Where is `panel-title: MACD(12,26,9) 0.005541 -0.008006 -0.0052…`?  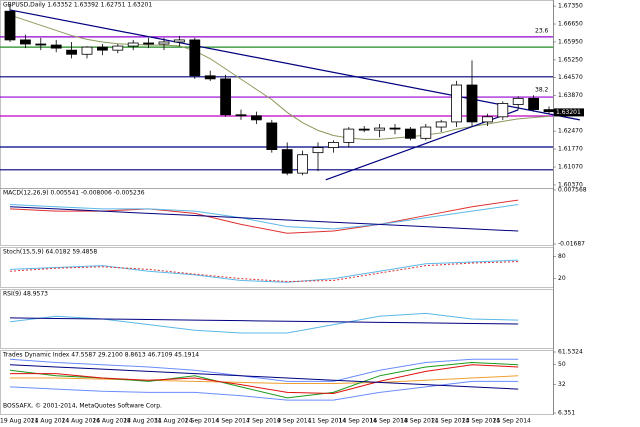
panel-title: MACD(12,26,9) 0.005541 -0.008006 -0.0052… is located at coordinates (74, 193).